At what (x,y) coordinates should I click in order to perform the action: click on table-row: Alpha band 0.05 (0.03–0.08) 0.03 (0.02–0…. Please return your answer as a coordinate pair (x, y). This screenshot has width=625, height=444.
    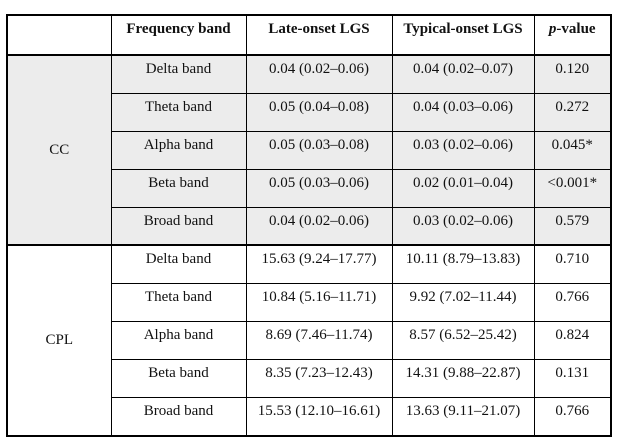
    Looking at the image, I should click on (309, 150).